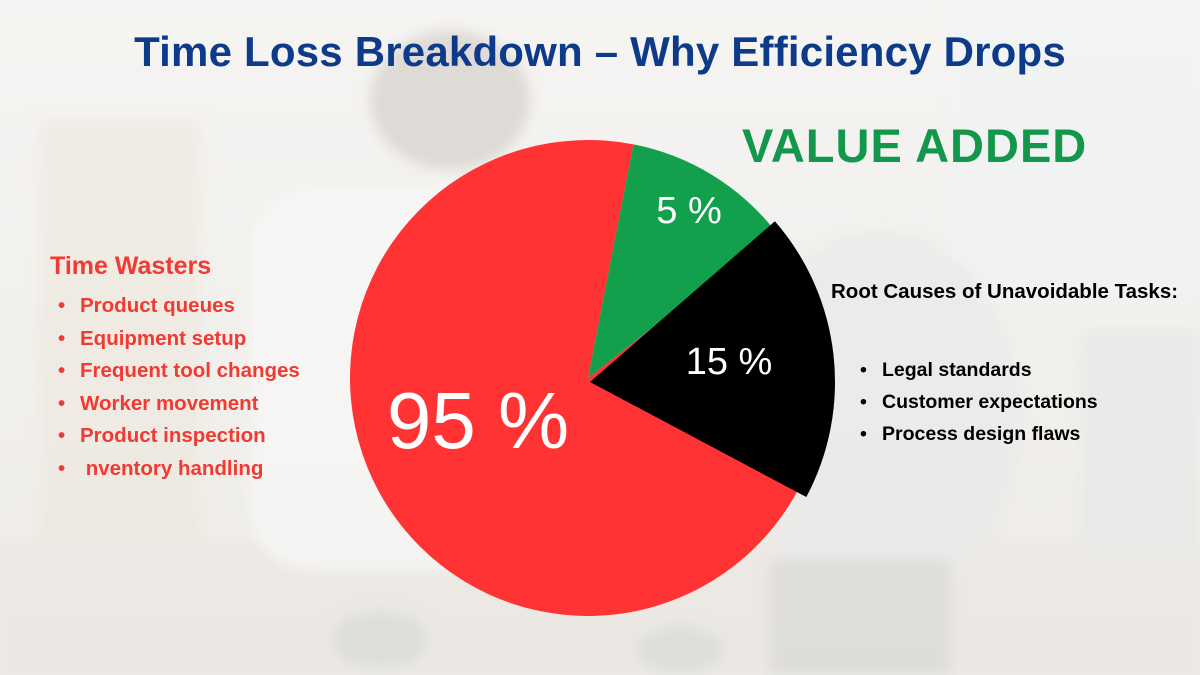  Describe the element at coordinates (979, 372) in the screenshot. I see `list-item: Legal standards` at that location.